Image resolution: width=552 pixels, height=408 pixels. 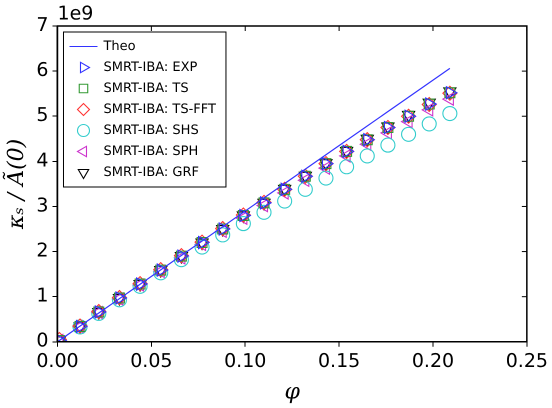 What do you see at coordinates (339, 361) in the screenshot?
I see `x-tick-label: 0.15` at bounding box center [339, 361].